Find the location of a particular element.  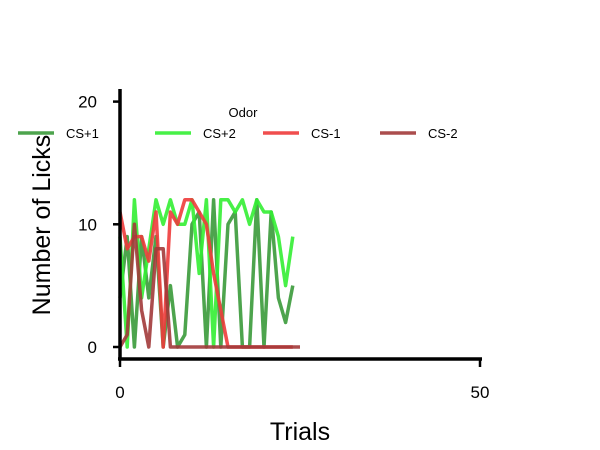

y-axis-title: Number of Licks is located at coordinates (42, 225).